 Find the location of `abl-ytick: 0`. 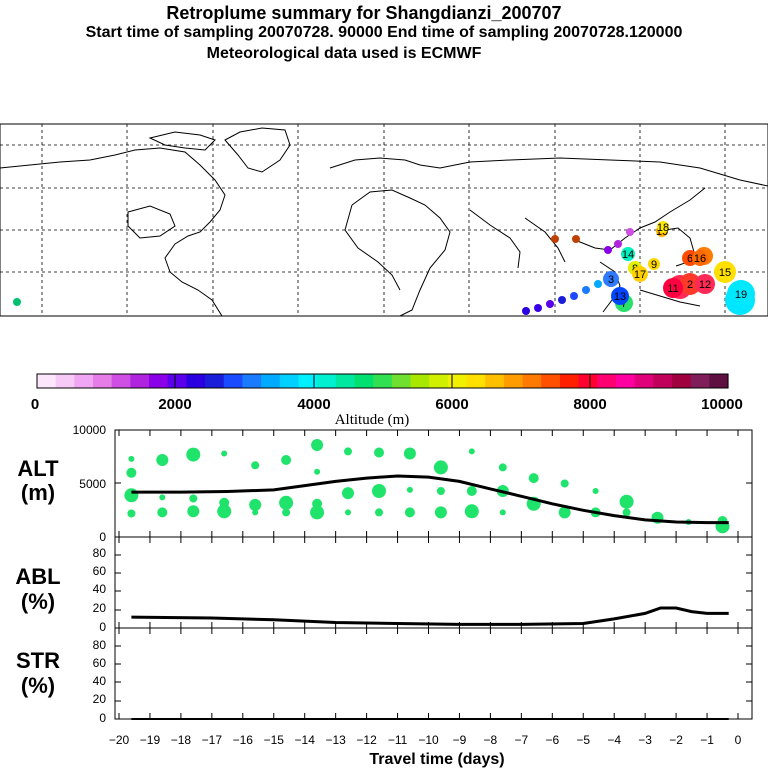

abl-ytick: 0 is located at coordinates (102, 627).